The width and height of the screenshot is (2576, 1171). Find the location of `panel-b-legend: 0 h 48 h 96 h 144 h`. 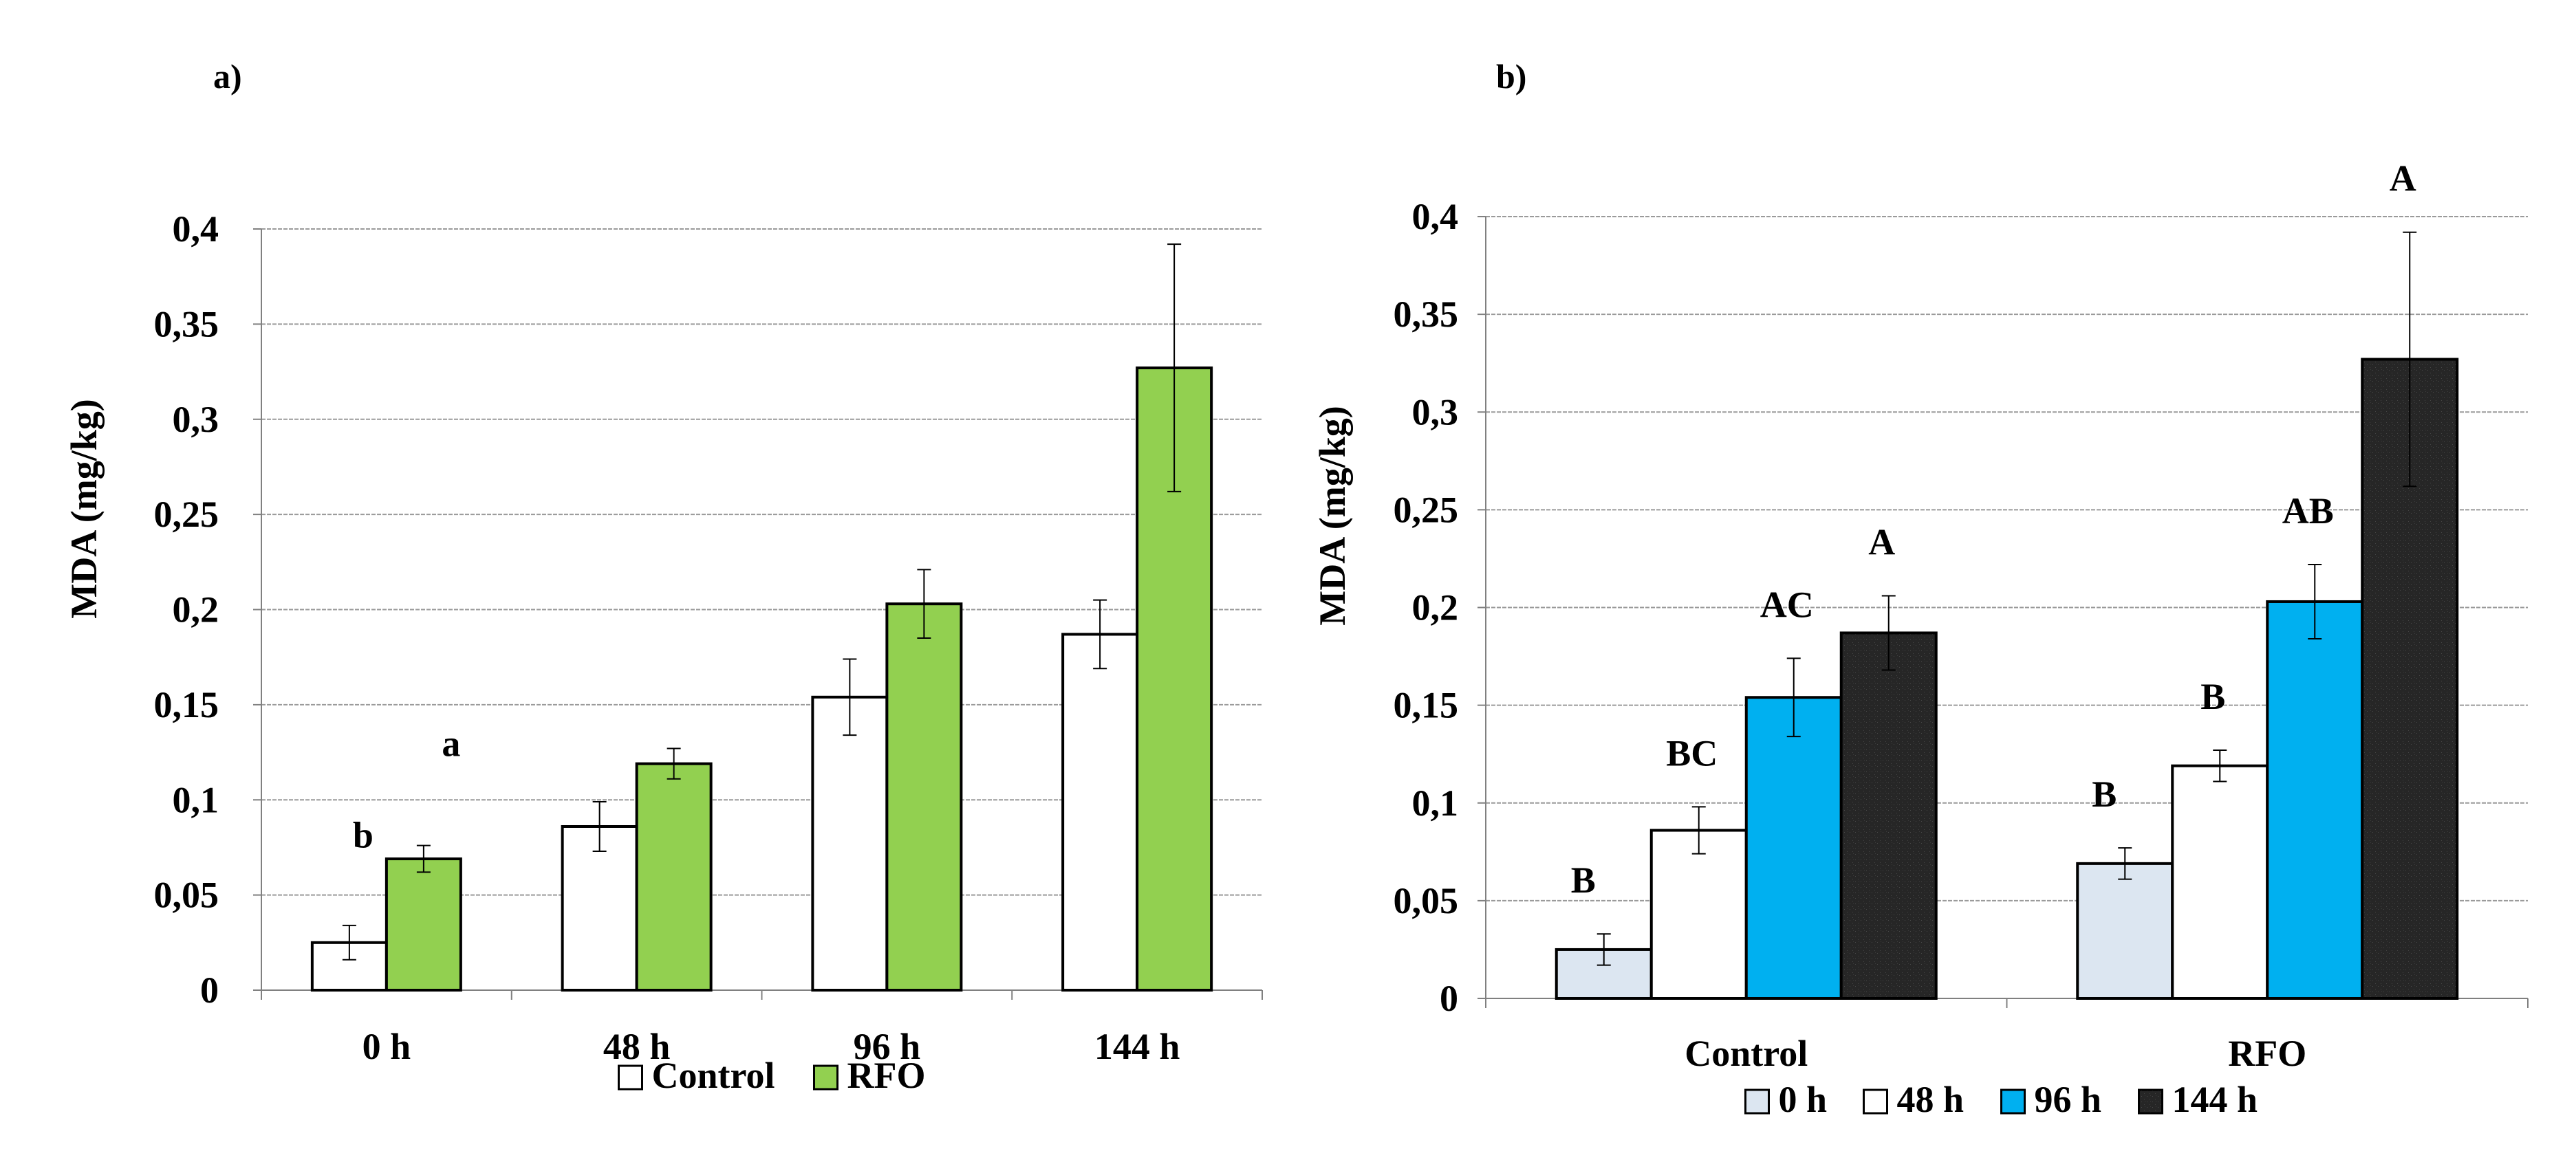

panel-b-legend: 0 h 48 h 96 h 144 h is located at coordinates (2001, 1099).